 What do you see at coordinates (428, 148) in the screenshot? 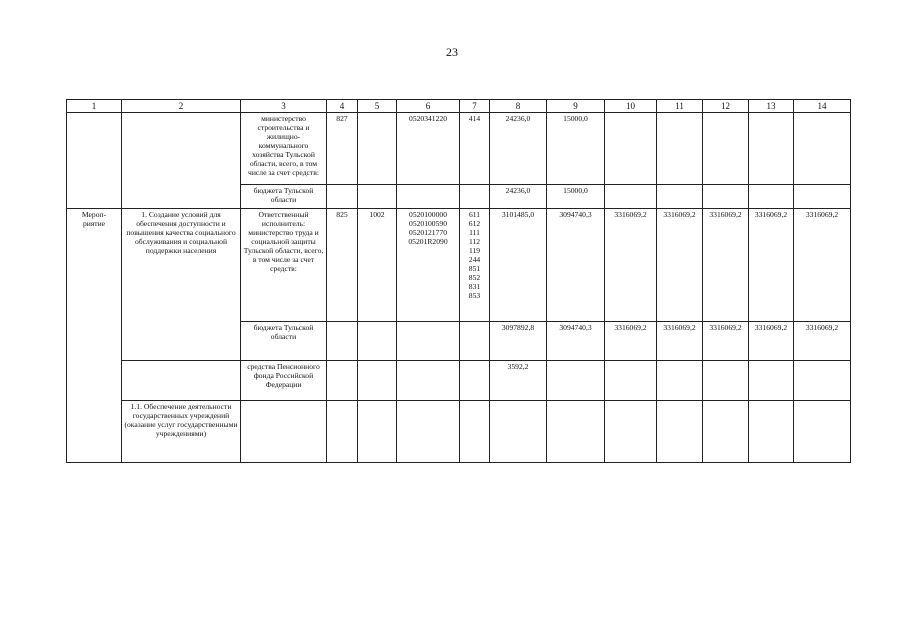
I see `cell: 0520341220` at bounding box center [428, 148].